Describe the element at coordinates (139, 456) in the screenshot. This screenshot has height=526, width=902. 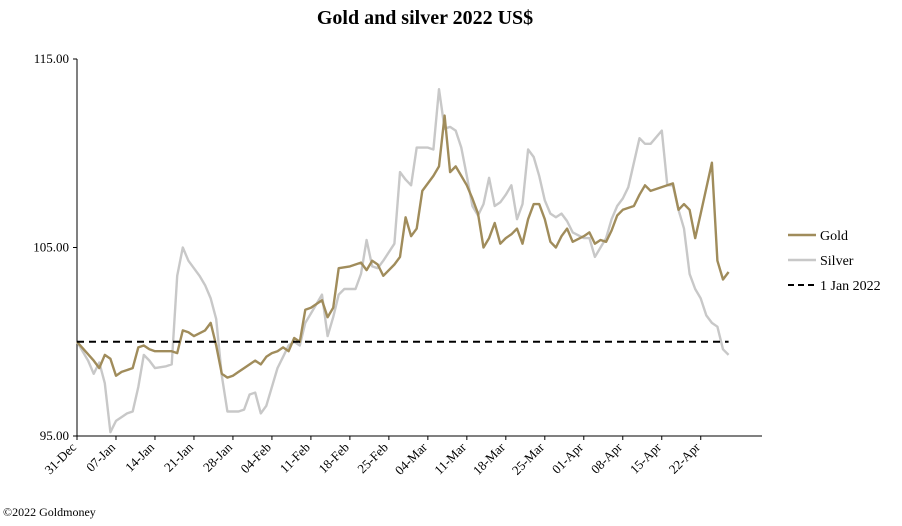
I see `x-tick-label: 14-Jan` at that location.